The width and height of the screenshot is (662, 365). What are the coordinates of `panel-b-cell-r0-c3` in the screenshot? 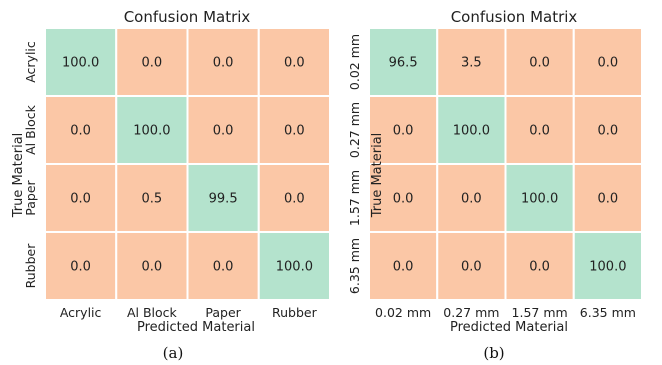 It's located at (607, 62).